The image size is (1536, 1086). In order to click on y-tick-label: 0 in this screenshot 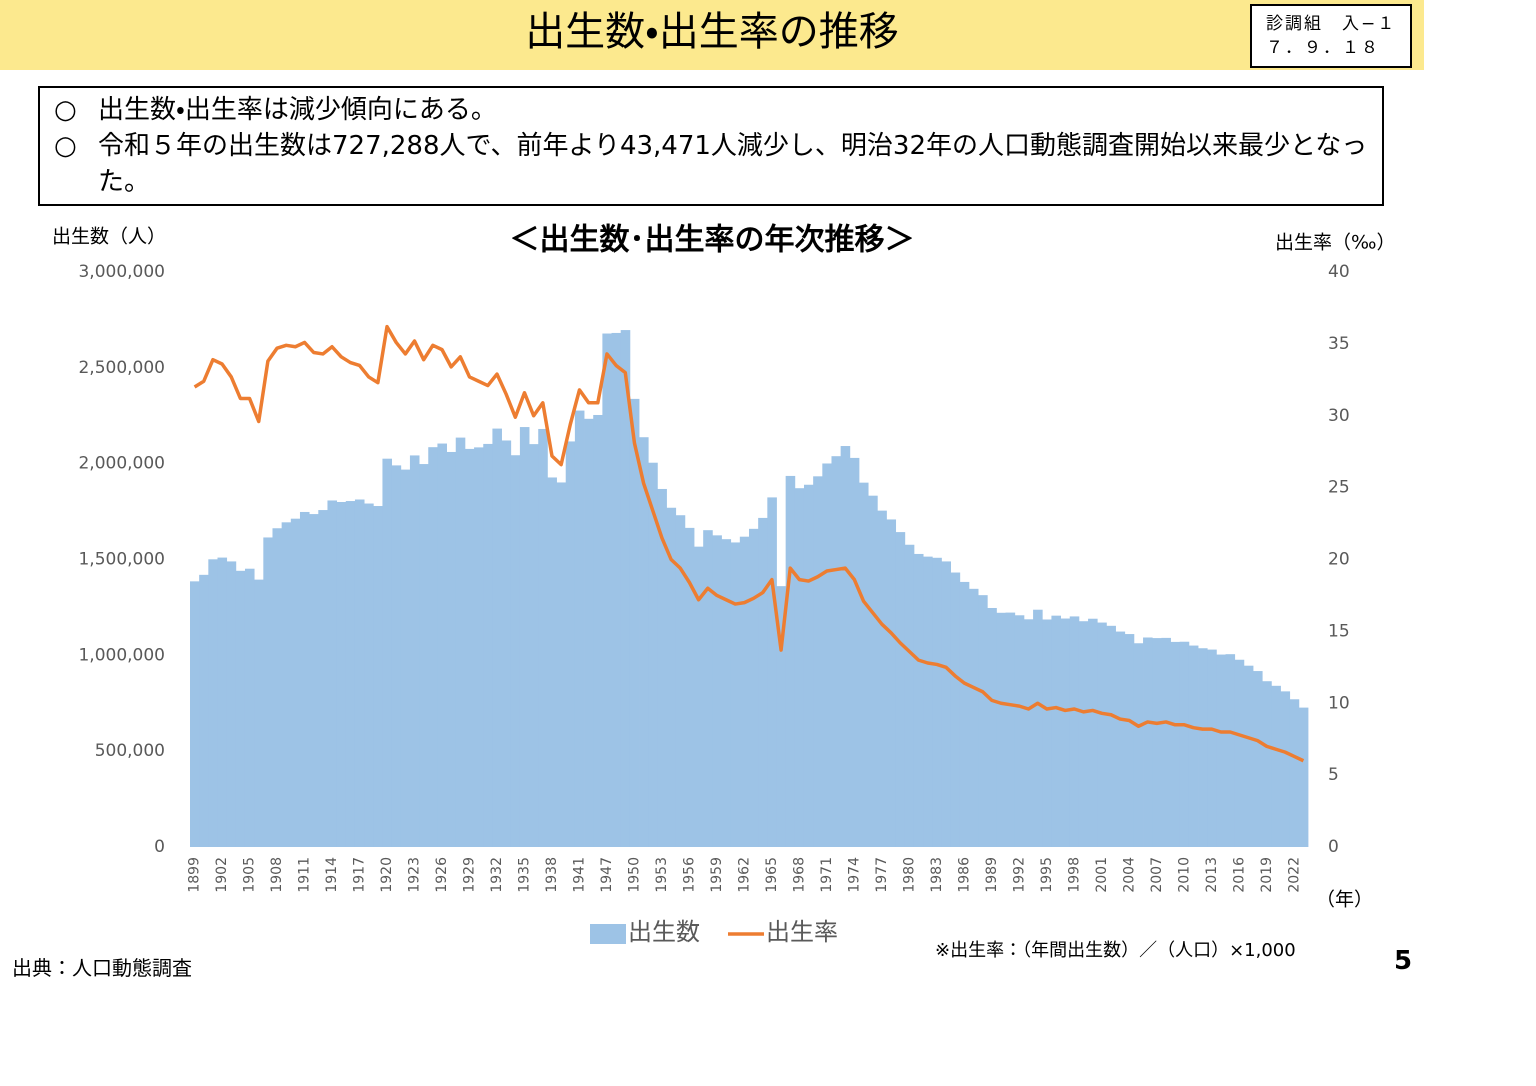, I will do `click(159, 847)`.